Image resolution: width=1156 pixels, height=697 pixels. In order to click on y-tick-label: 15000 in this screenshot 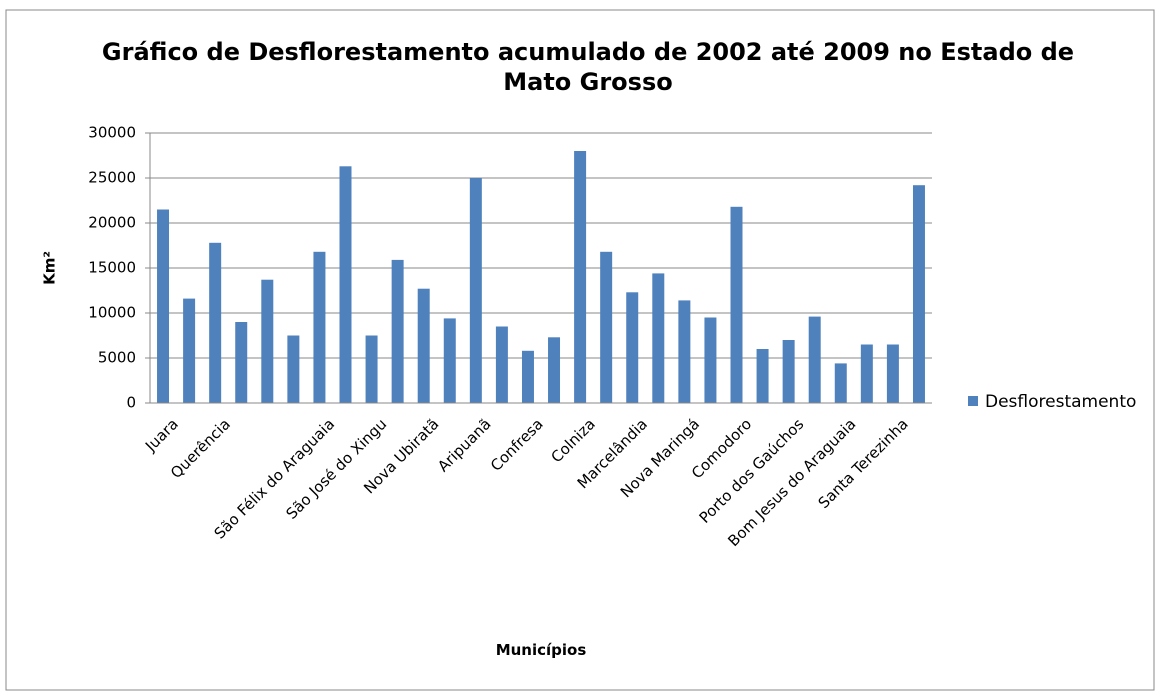, I will do `click(112, 268)`.